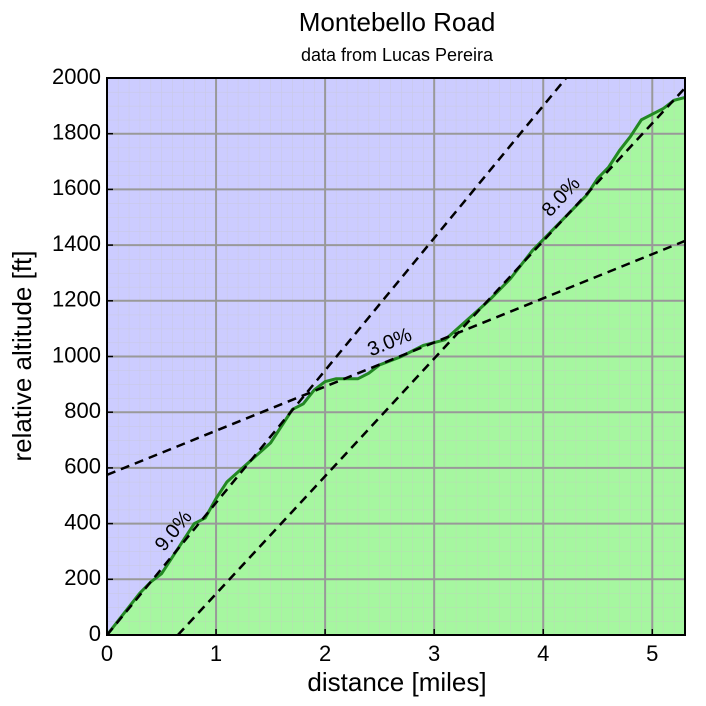 This screenshot has width=706, height=706. What do you see at coordinates (82, 410) in the screenshot?
I see `y-tick-label: 800` at bounding box center [82, 410].